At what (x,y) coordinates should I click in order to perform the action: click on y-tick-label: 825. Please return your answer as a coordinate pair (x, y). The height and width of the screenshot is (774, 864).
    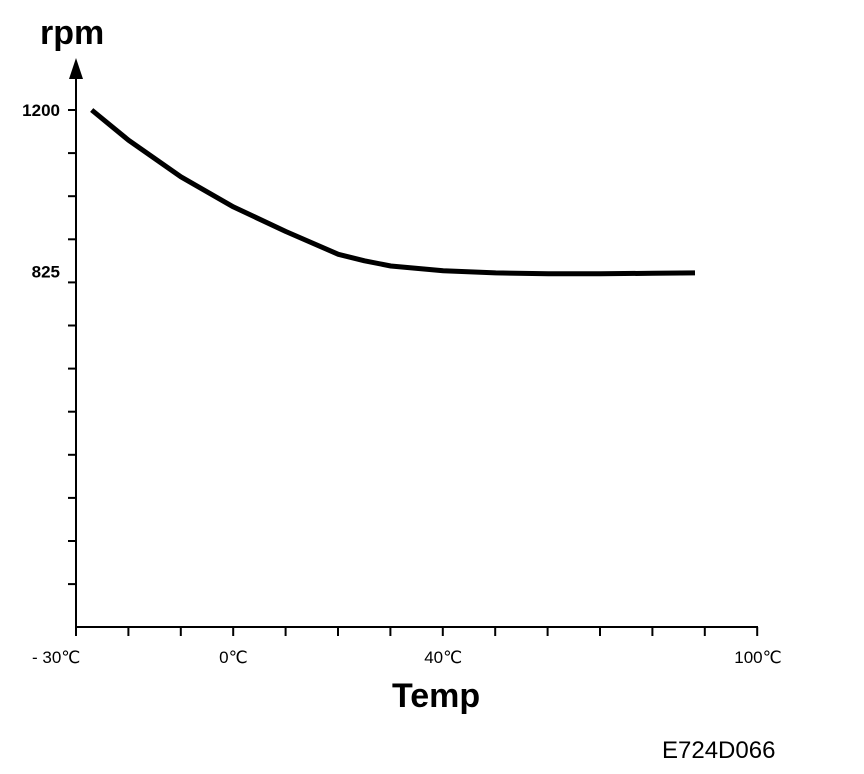
    Looking at the image, I should click on (46, 272).